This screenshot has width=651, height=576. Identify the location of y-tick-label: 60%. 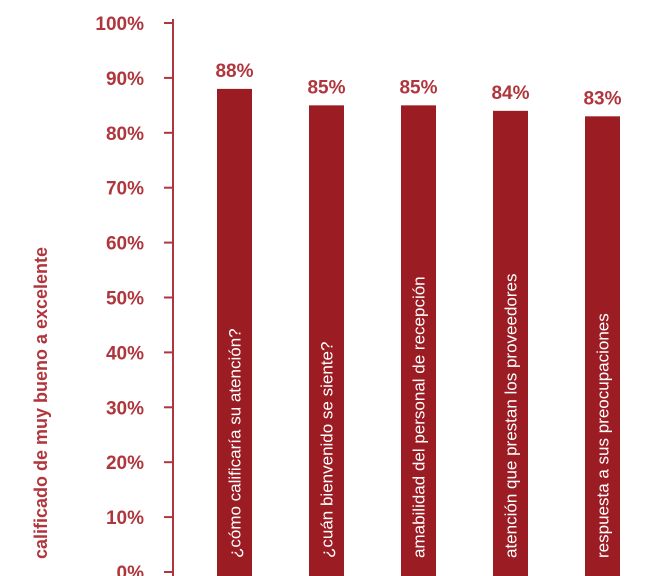
(125, 244).